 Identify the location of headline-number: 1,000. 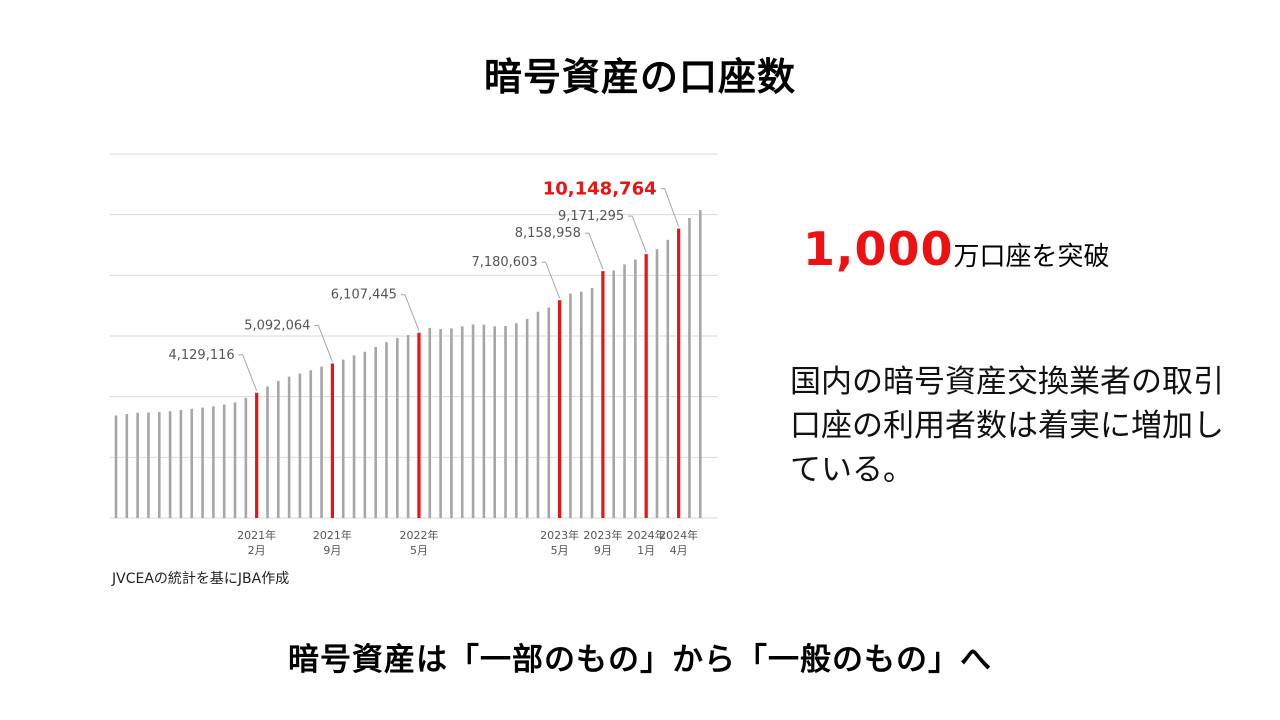
(878, 249).